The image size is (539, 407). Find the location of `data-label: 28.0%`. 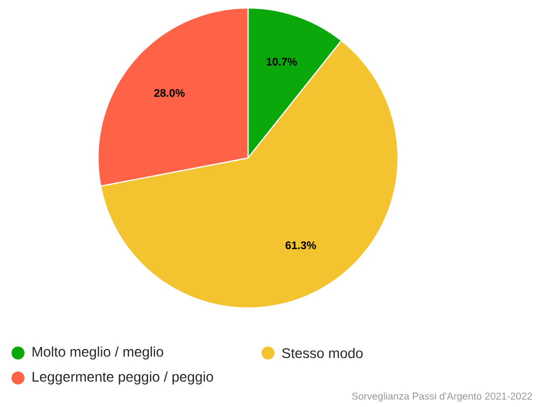

data-label: 28.0% is located at coordinates (169, 93).